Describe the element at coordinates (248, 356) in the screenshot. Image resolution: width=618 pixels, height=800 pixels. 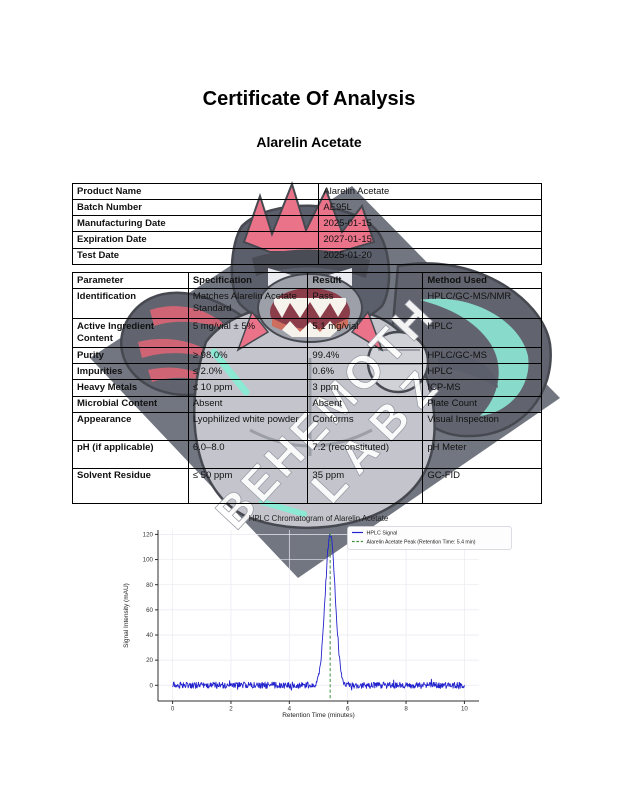
I see `specification-cell: ≥ 98.0%` at that location.